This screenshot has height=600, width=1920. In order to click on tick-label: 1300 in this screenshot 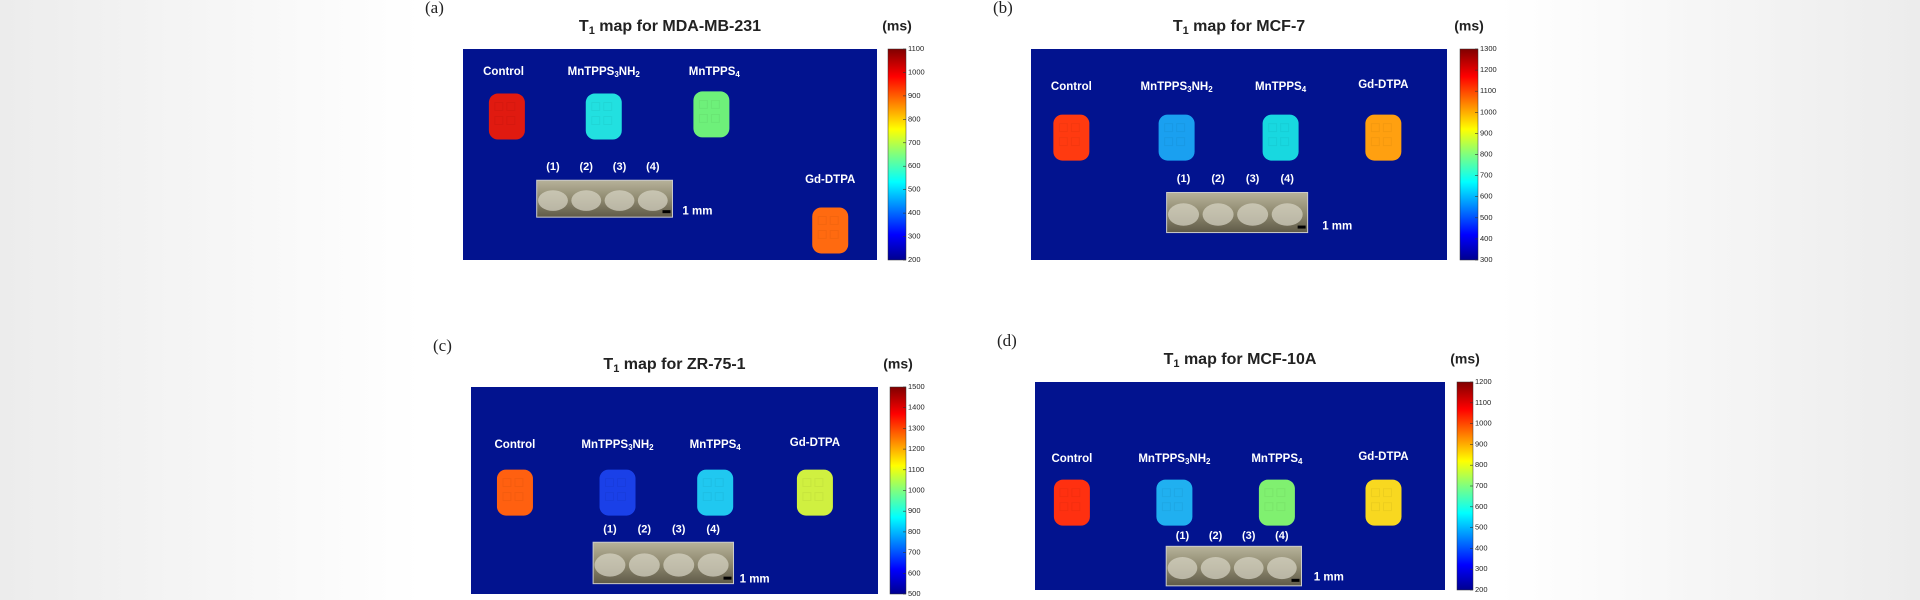, I will do `click(916, 427)`.